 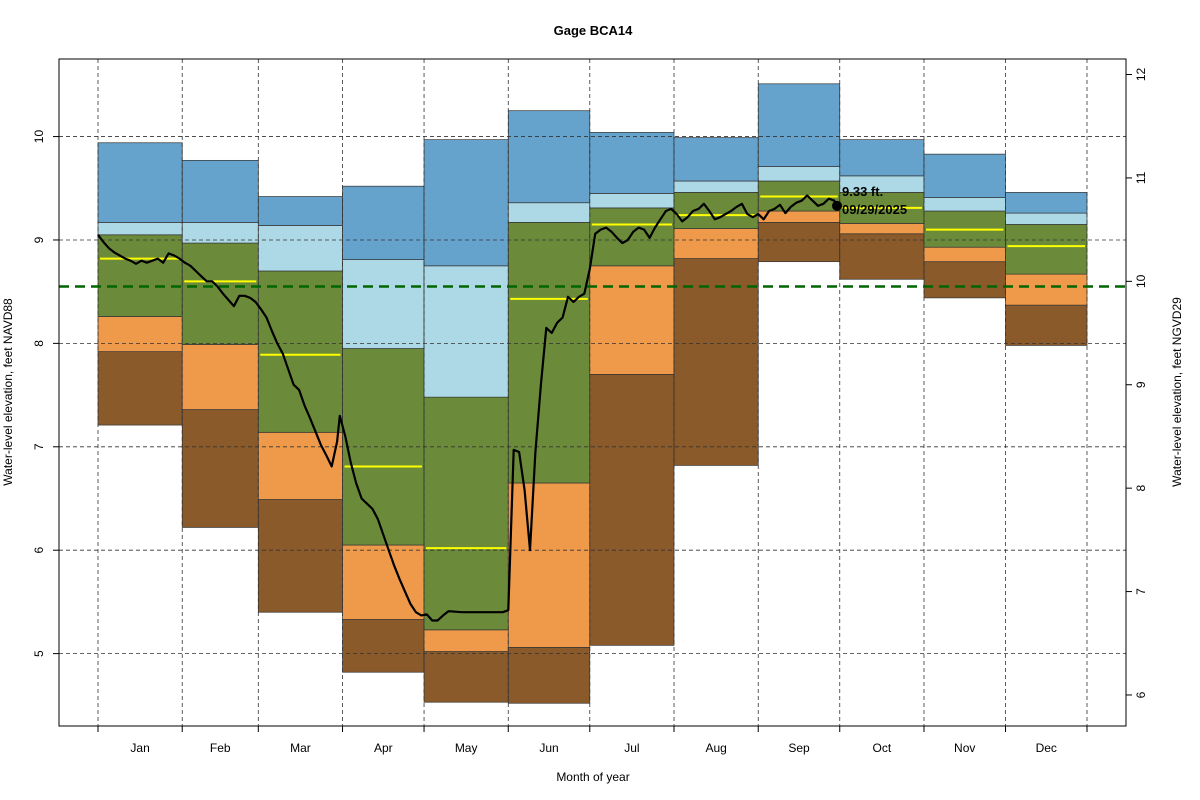 I want to click on x-axis-title: Month of year, so click(x=592, y=777).